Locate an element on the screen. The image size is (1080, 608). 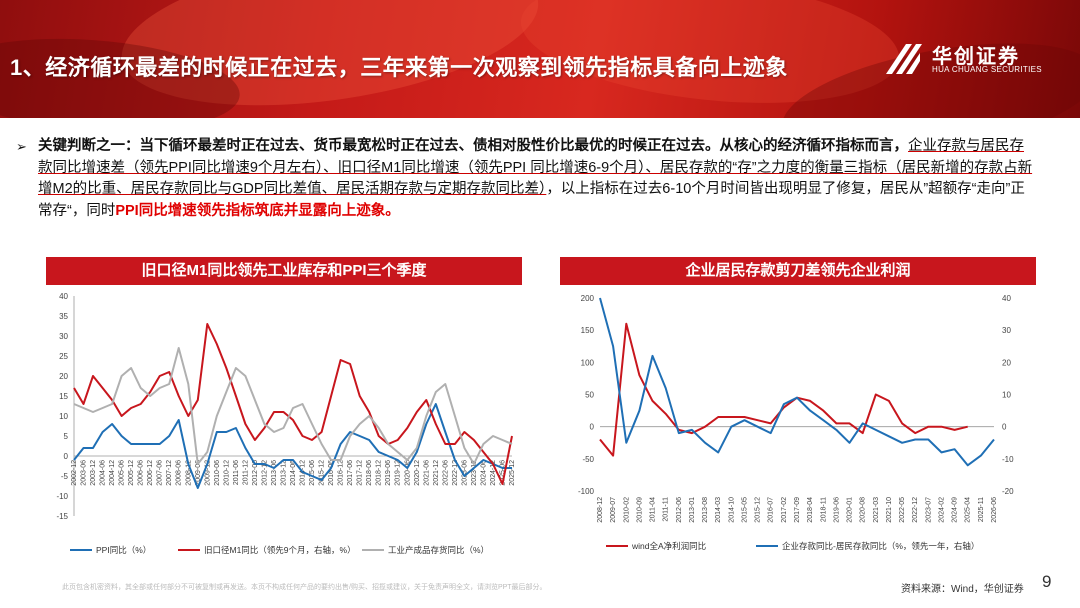
chart1-x-tick-label: 2022-06 is located at coordinates (445, 473).